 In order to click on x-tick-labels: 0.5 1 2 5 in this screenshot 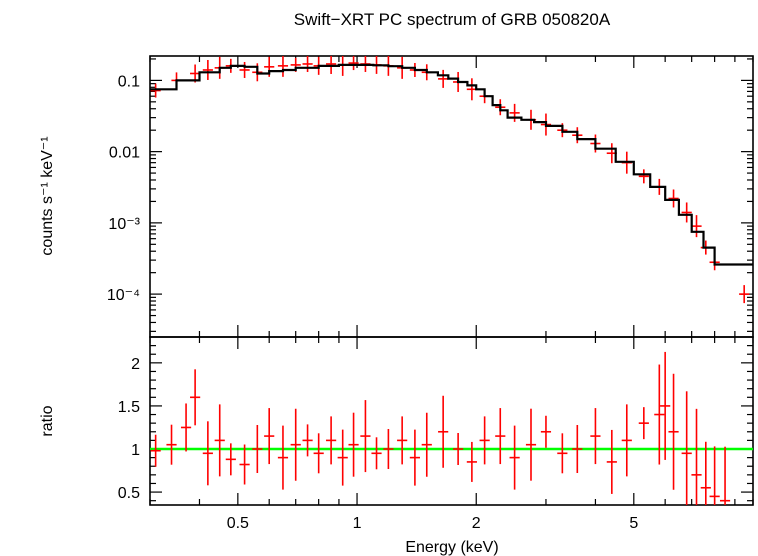, I will do `click(433, 523)`.